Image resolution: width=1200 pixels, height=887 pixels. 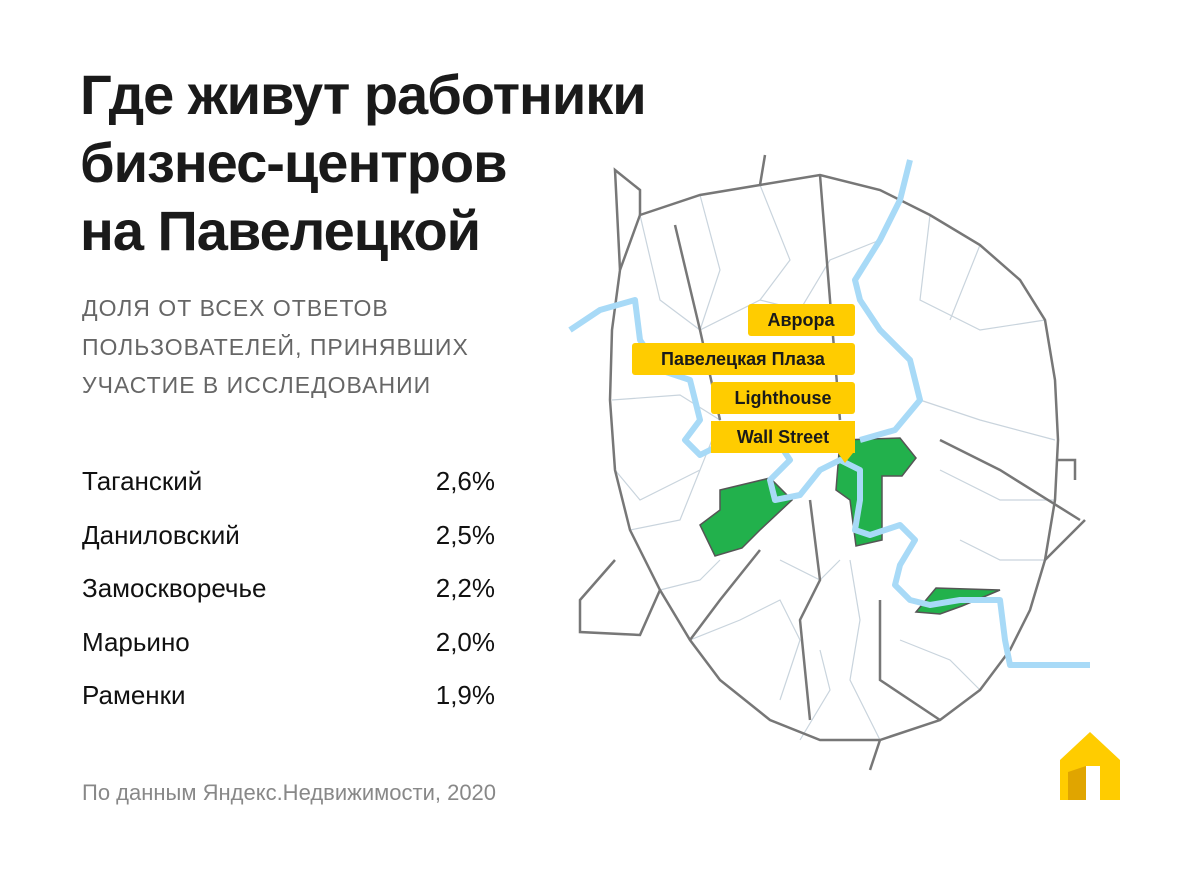 What do you see at coordinates (235, 308) in the screenshot?
I see `subtitle-line: ДОЛЯ ОТ ВСЕХ ОТВЕТОВ` at bounding box center [235, 308].